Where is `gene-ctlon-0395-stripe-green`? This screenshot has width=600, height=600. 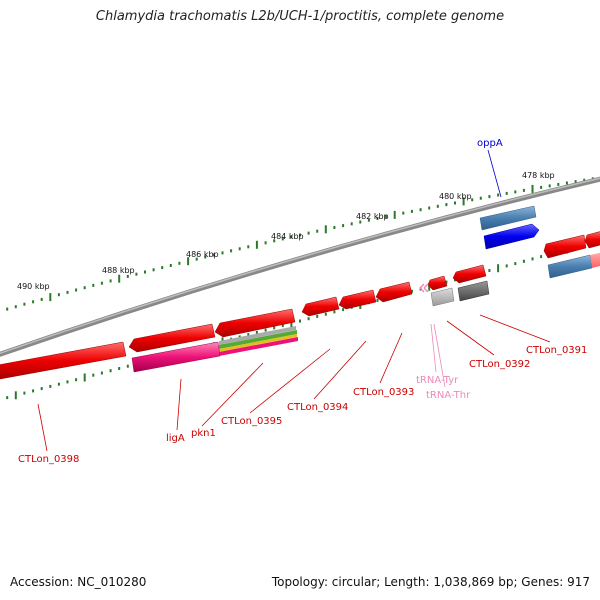 gene-ctlon-0395-stripe-green is located at coordinates (258, 339).